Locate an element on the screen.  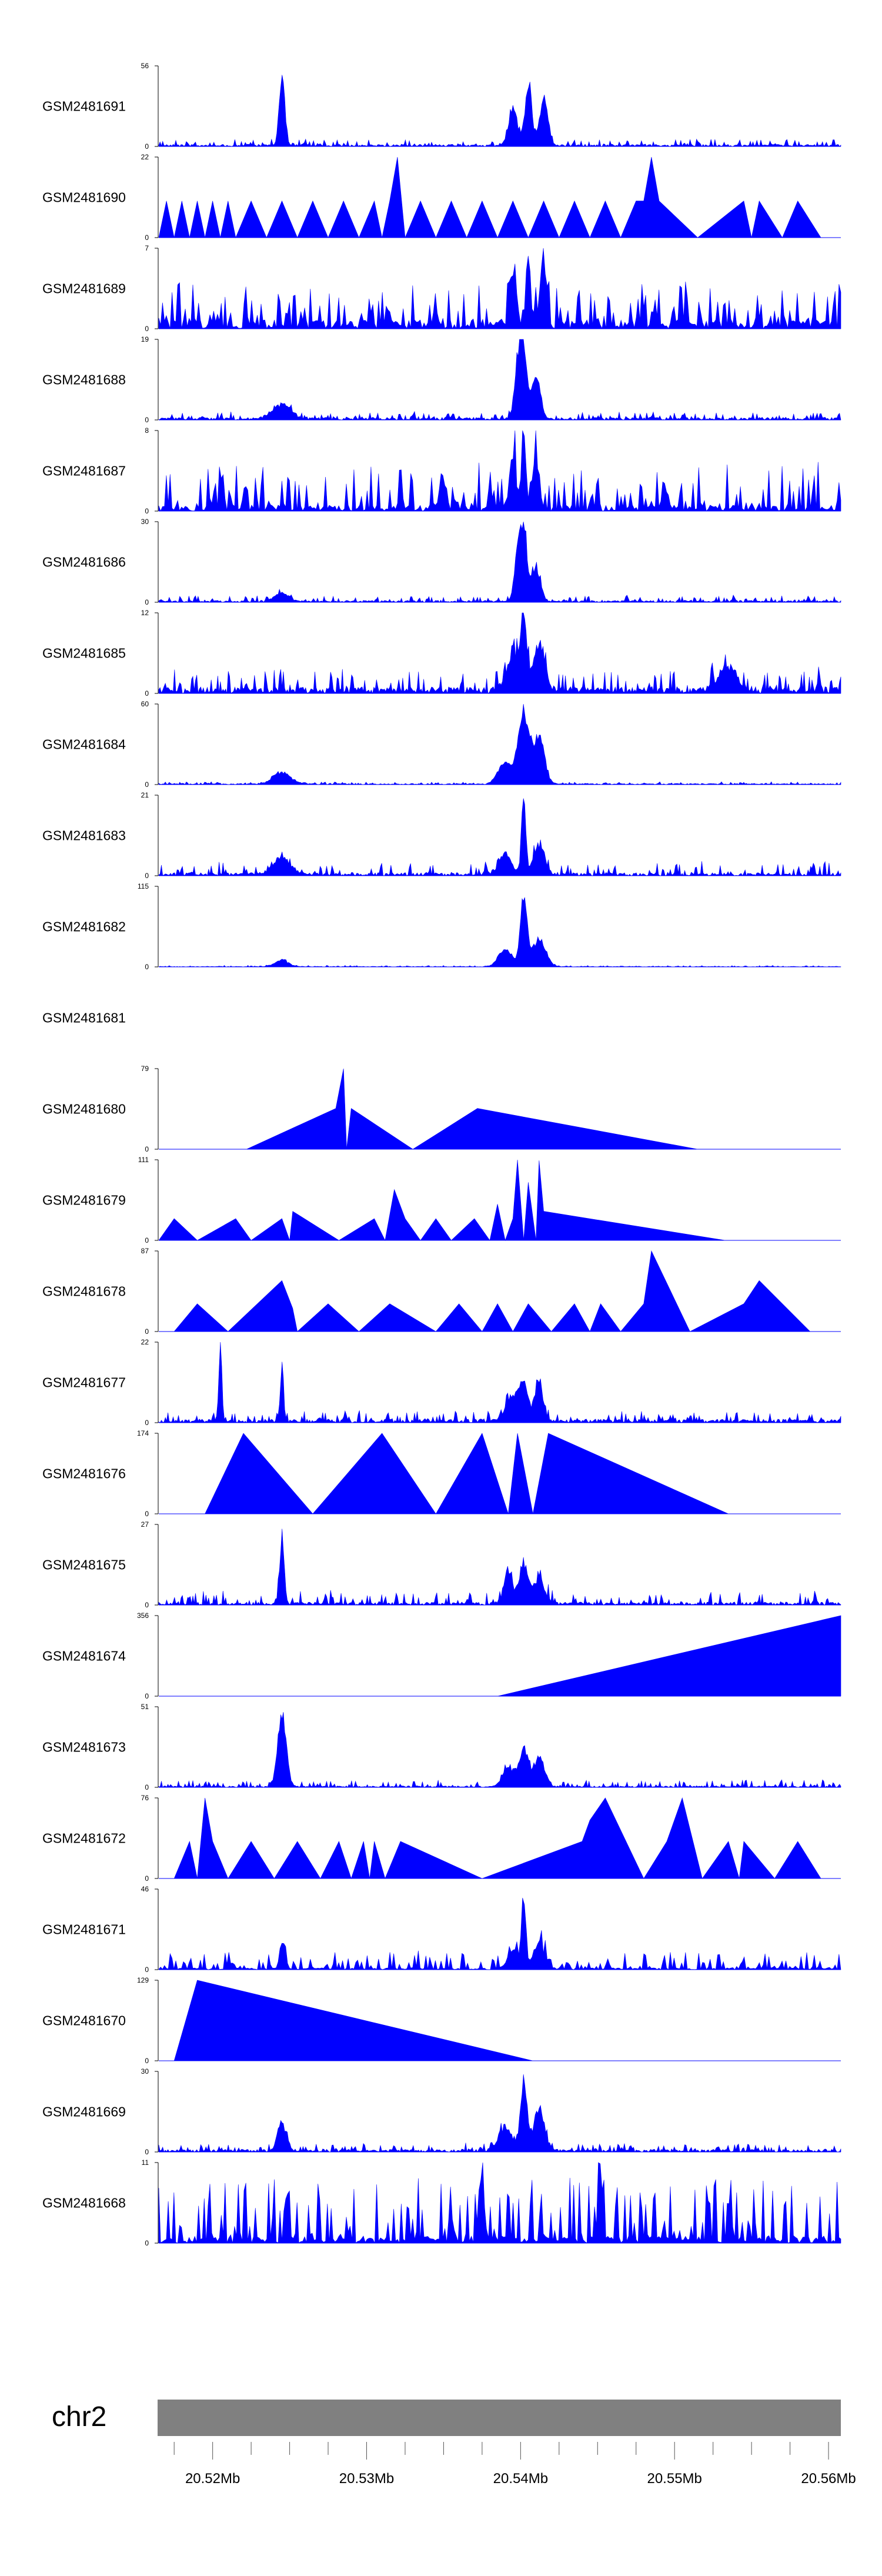
axis-tick-label: 20.54Mb is located at coordinates (520, 2479).